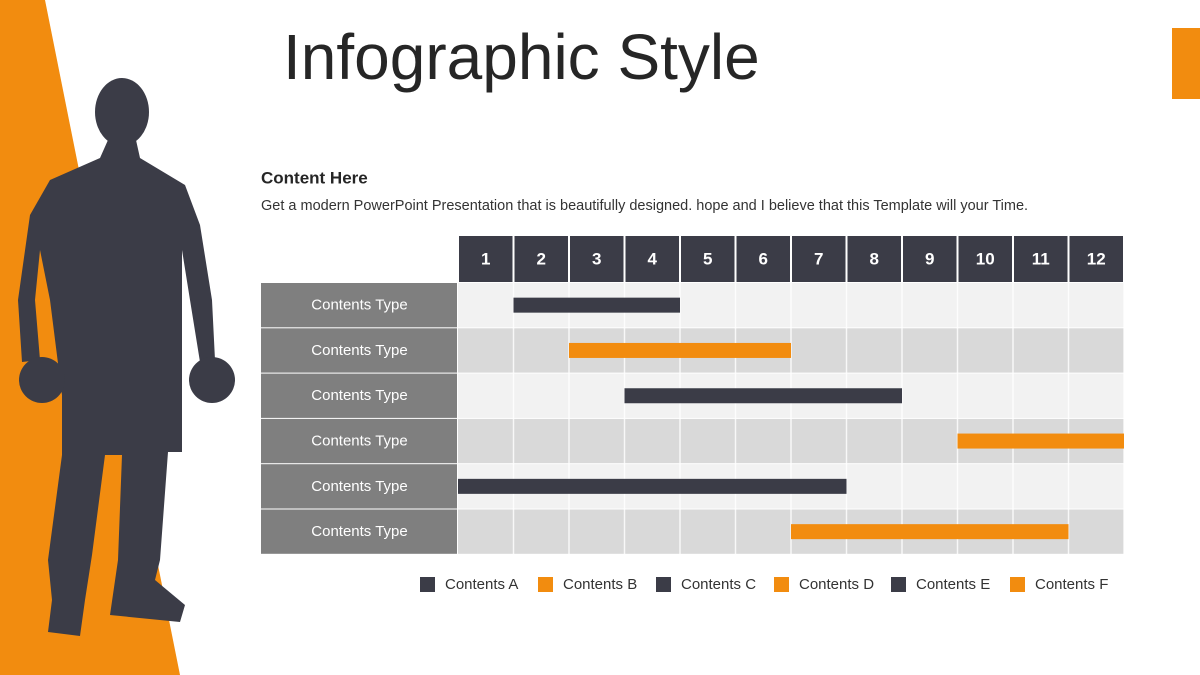  Describe the element at coordinates (481, 584) in the screenshot. I see `legend-label: Contents A` at that location.